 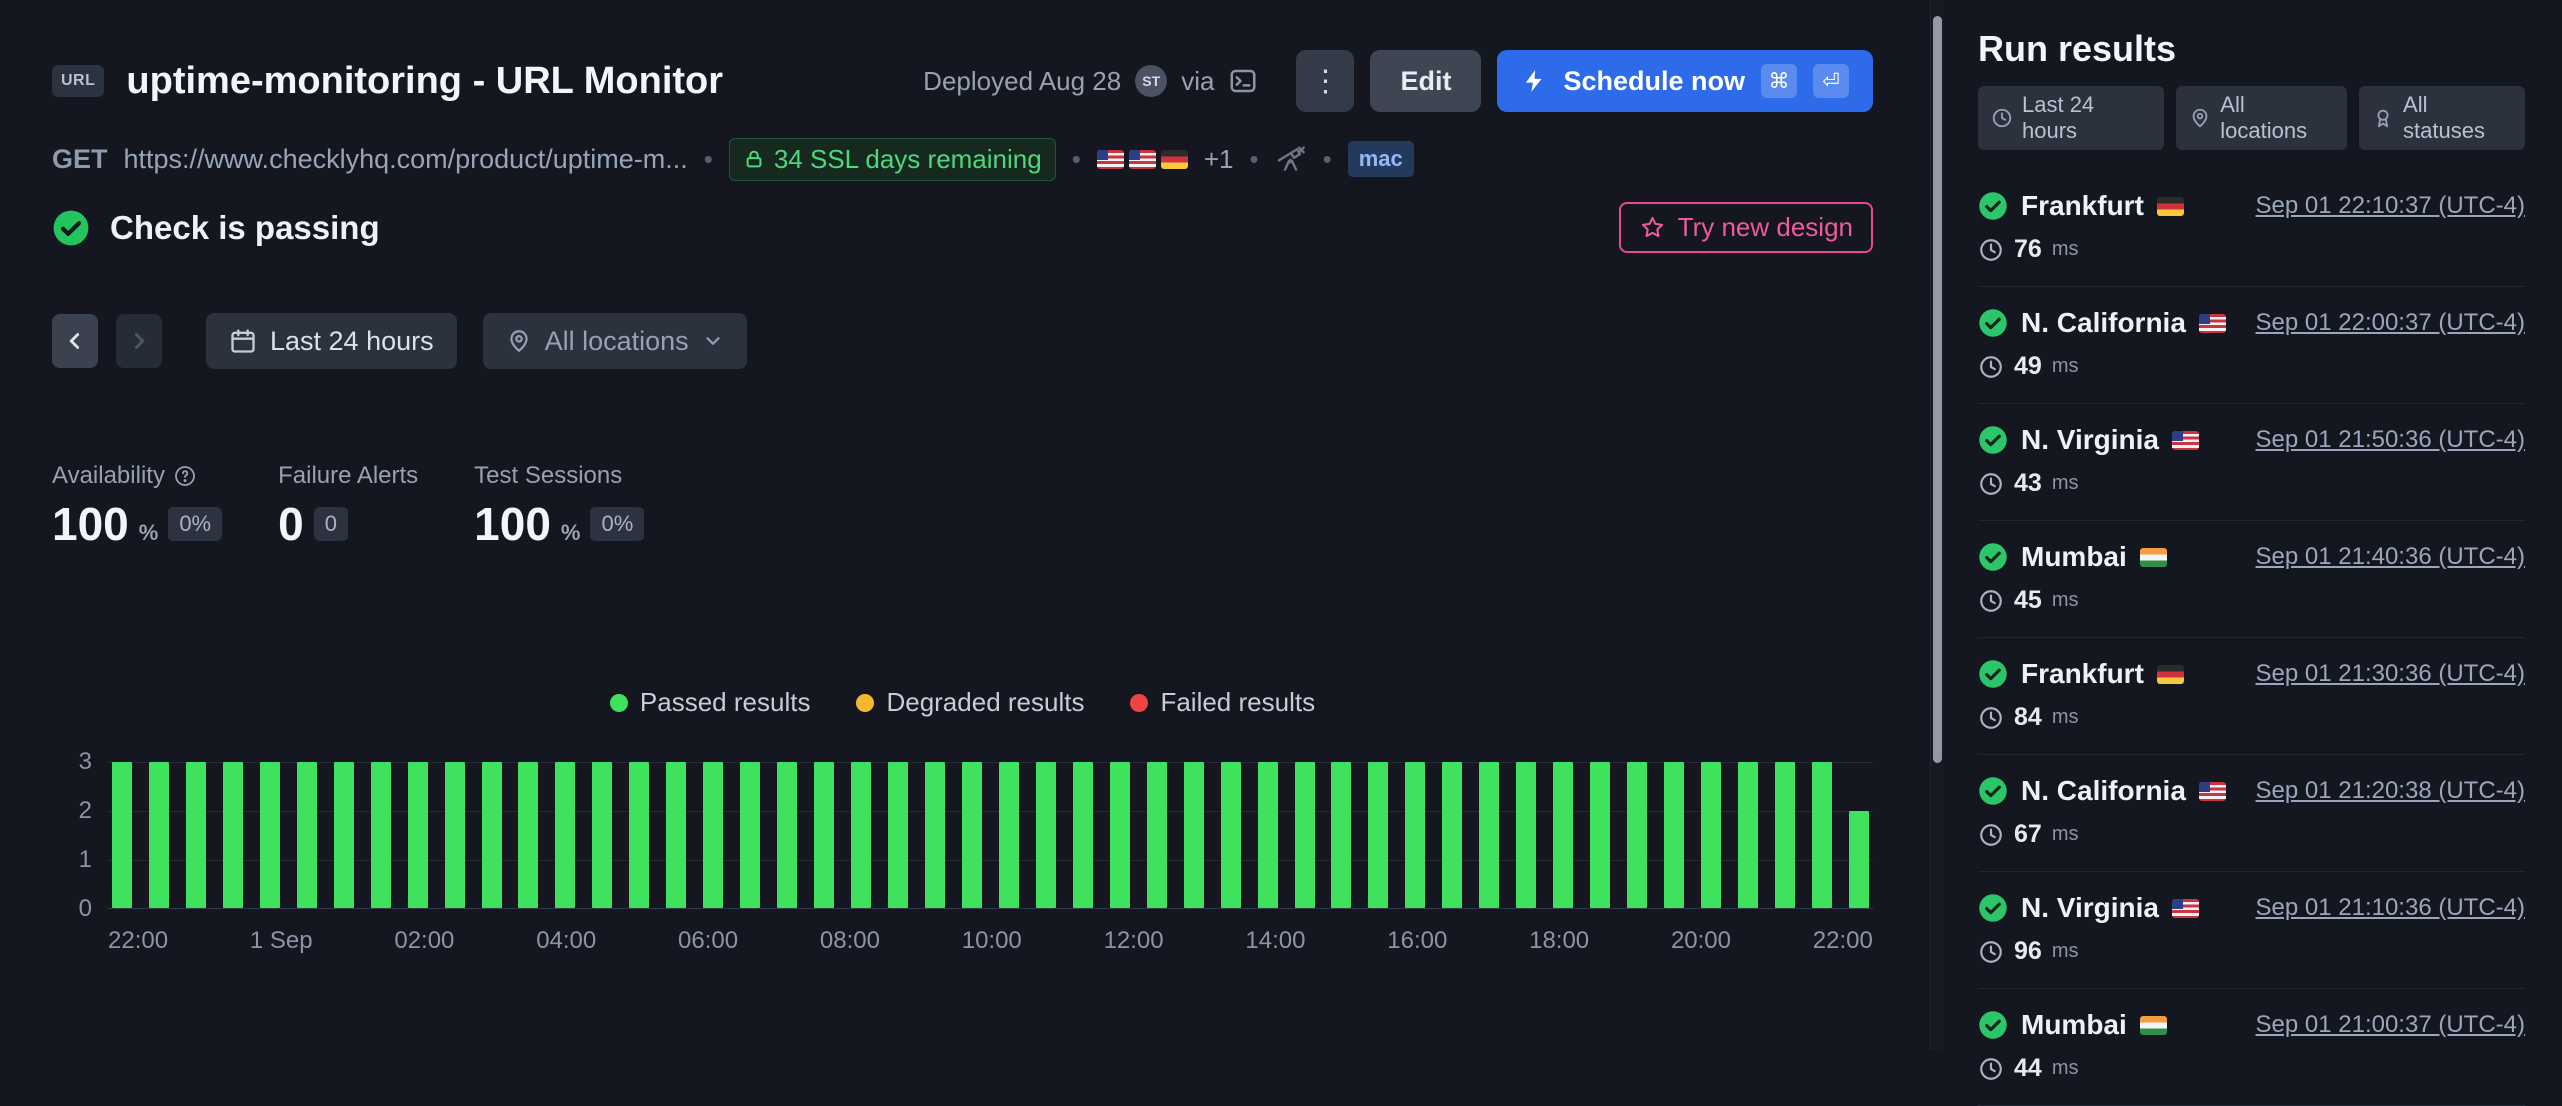 What do you see at coordinates (2390, 556) in the screenshot?
I see `run-timestamp-link: Sep 01 21:40:36 (UTC-4)` at bounding box center [2390, 556].